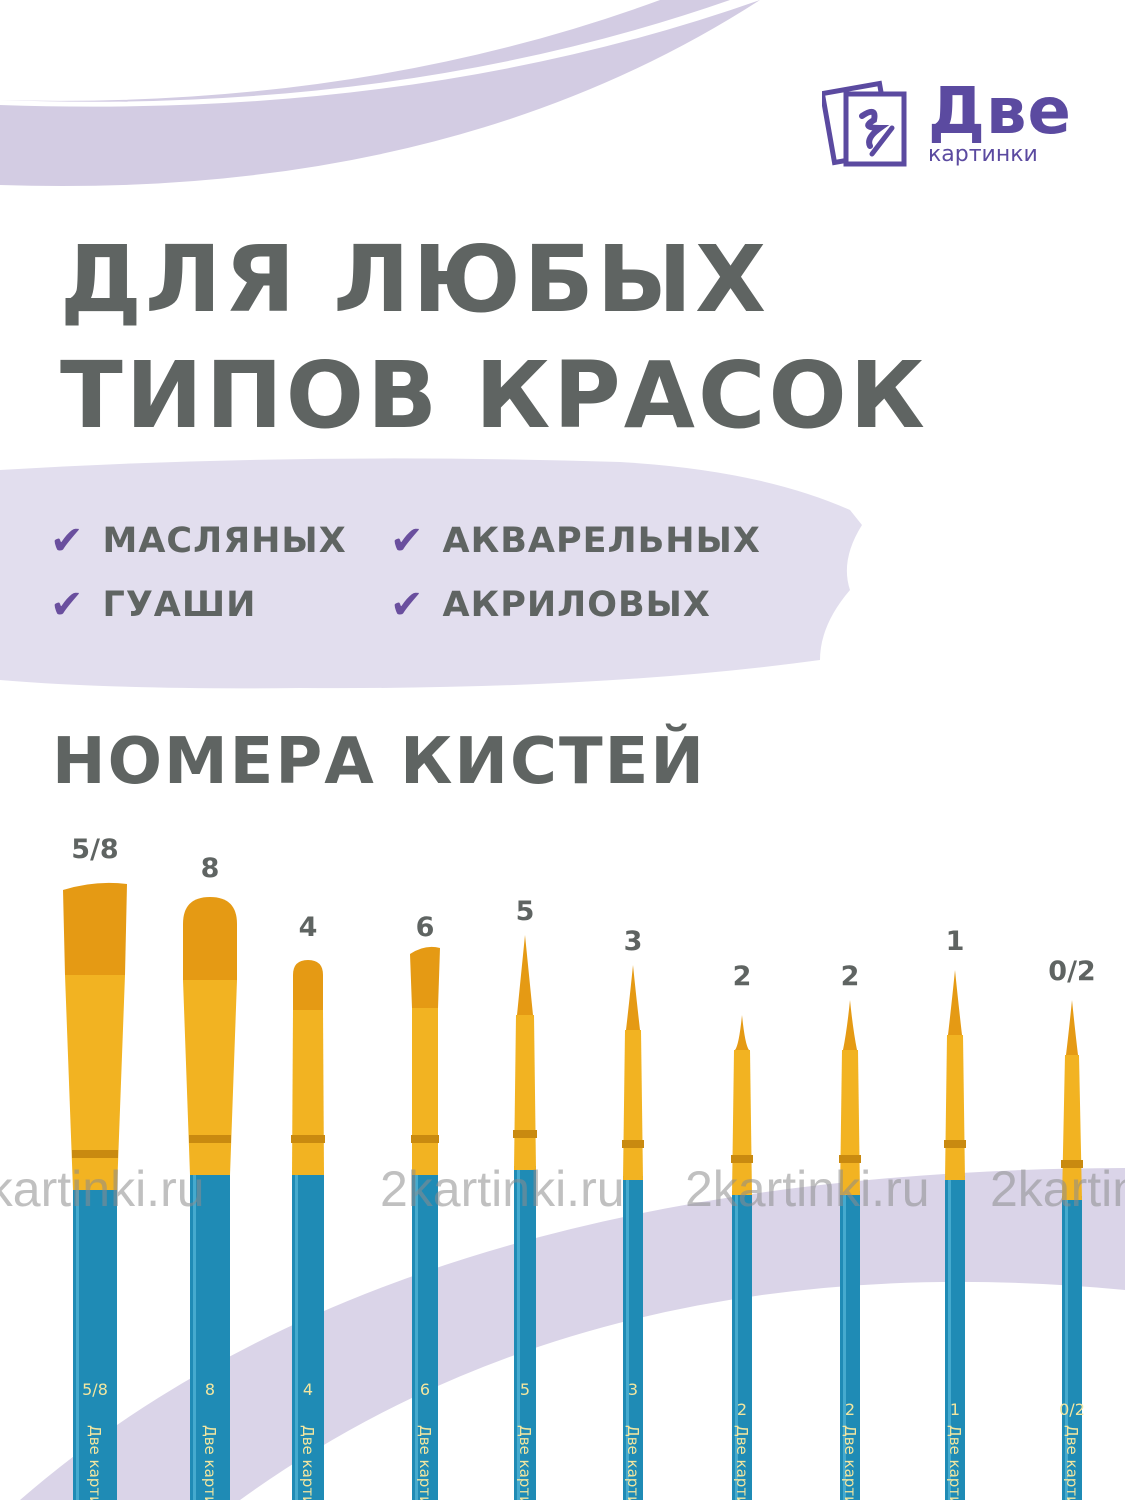  What do you see at coordinates (1072, 1409) in the screenshot?
I see `handle-size-label: 0/2` at bounding box center [1072, 1409].